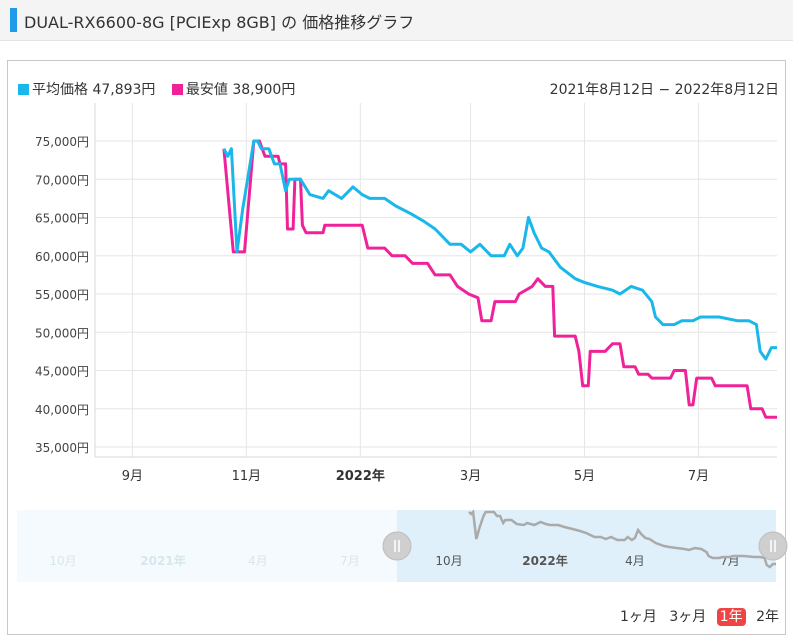 The image size is (793, 640). What do you see at coordinates (397, 546) in the screenshot?
I see `navigator-left-handle` at bounding box center [397, 546].